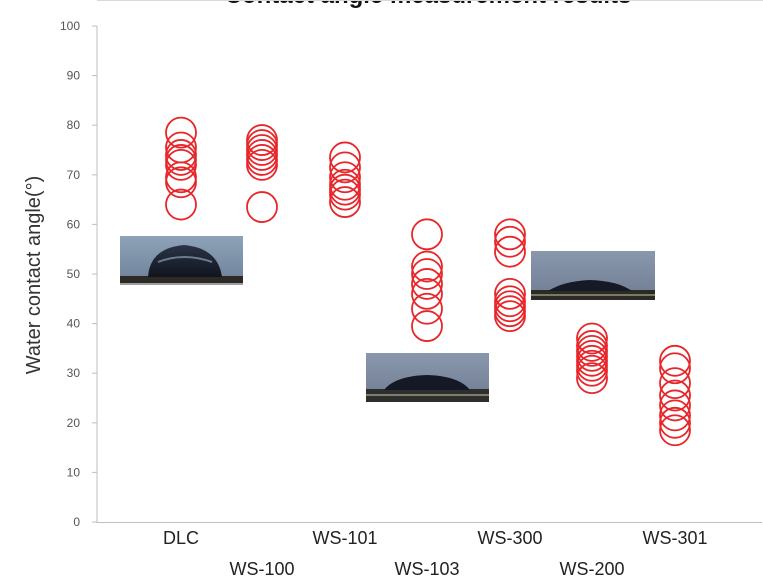 The height and width of the screenshot is (578, 763). What do you see at coordinates (74, 224) in the screenshot?
I see `y-tick-label: 60` at bounding box center [74, 224].